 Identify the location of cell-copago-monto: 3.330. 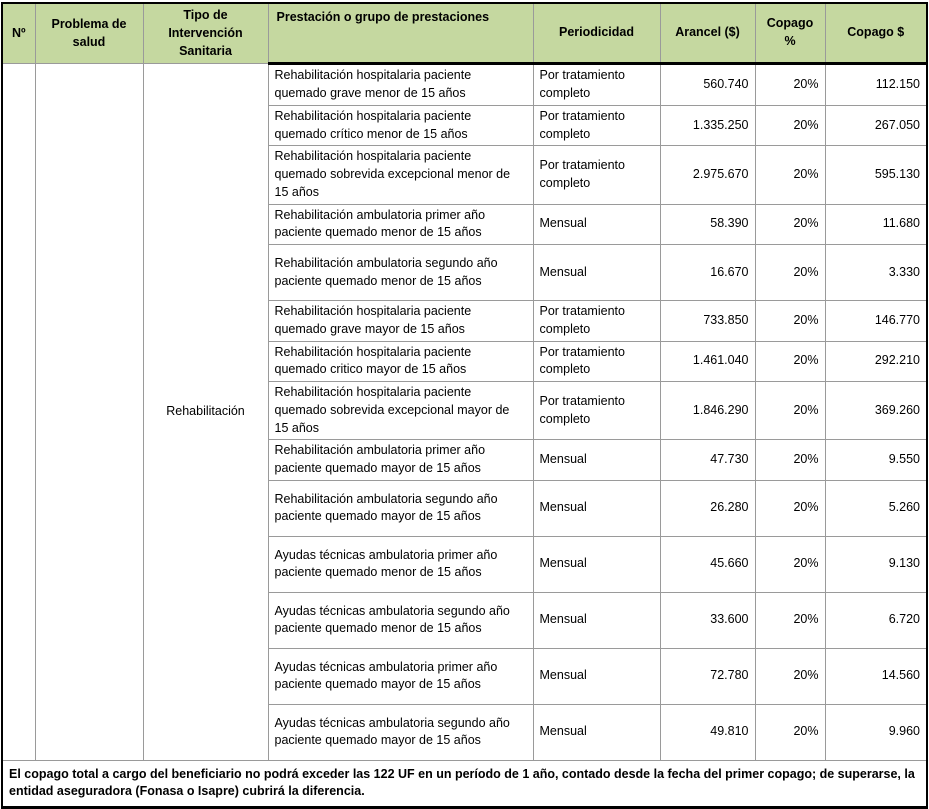
(876, 272).